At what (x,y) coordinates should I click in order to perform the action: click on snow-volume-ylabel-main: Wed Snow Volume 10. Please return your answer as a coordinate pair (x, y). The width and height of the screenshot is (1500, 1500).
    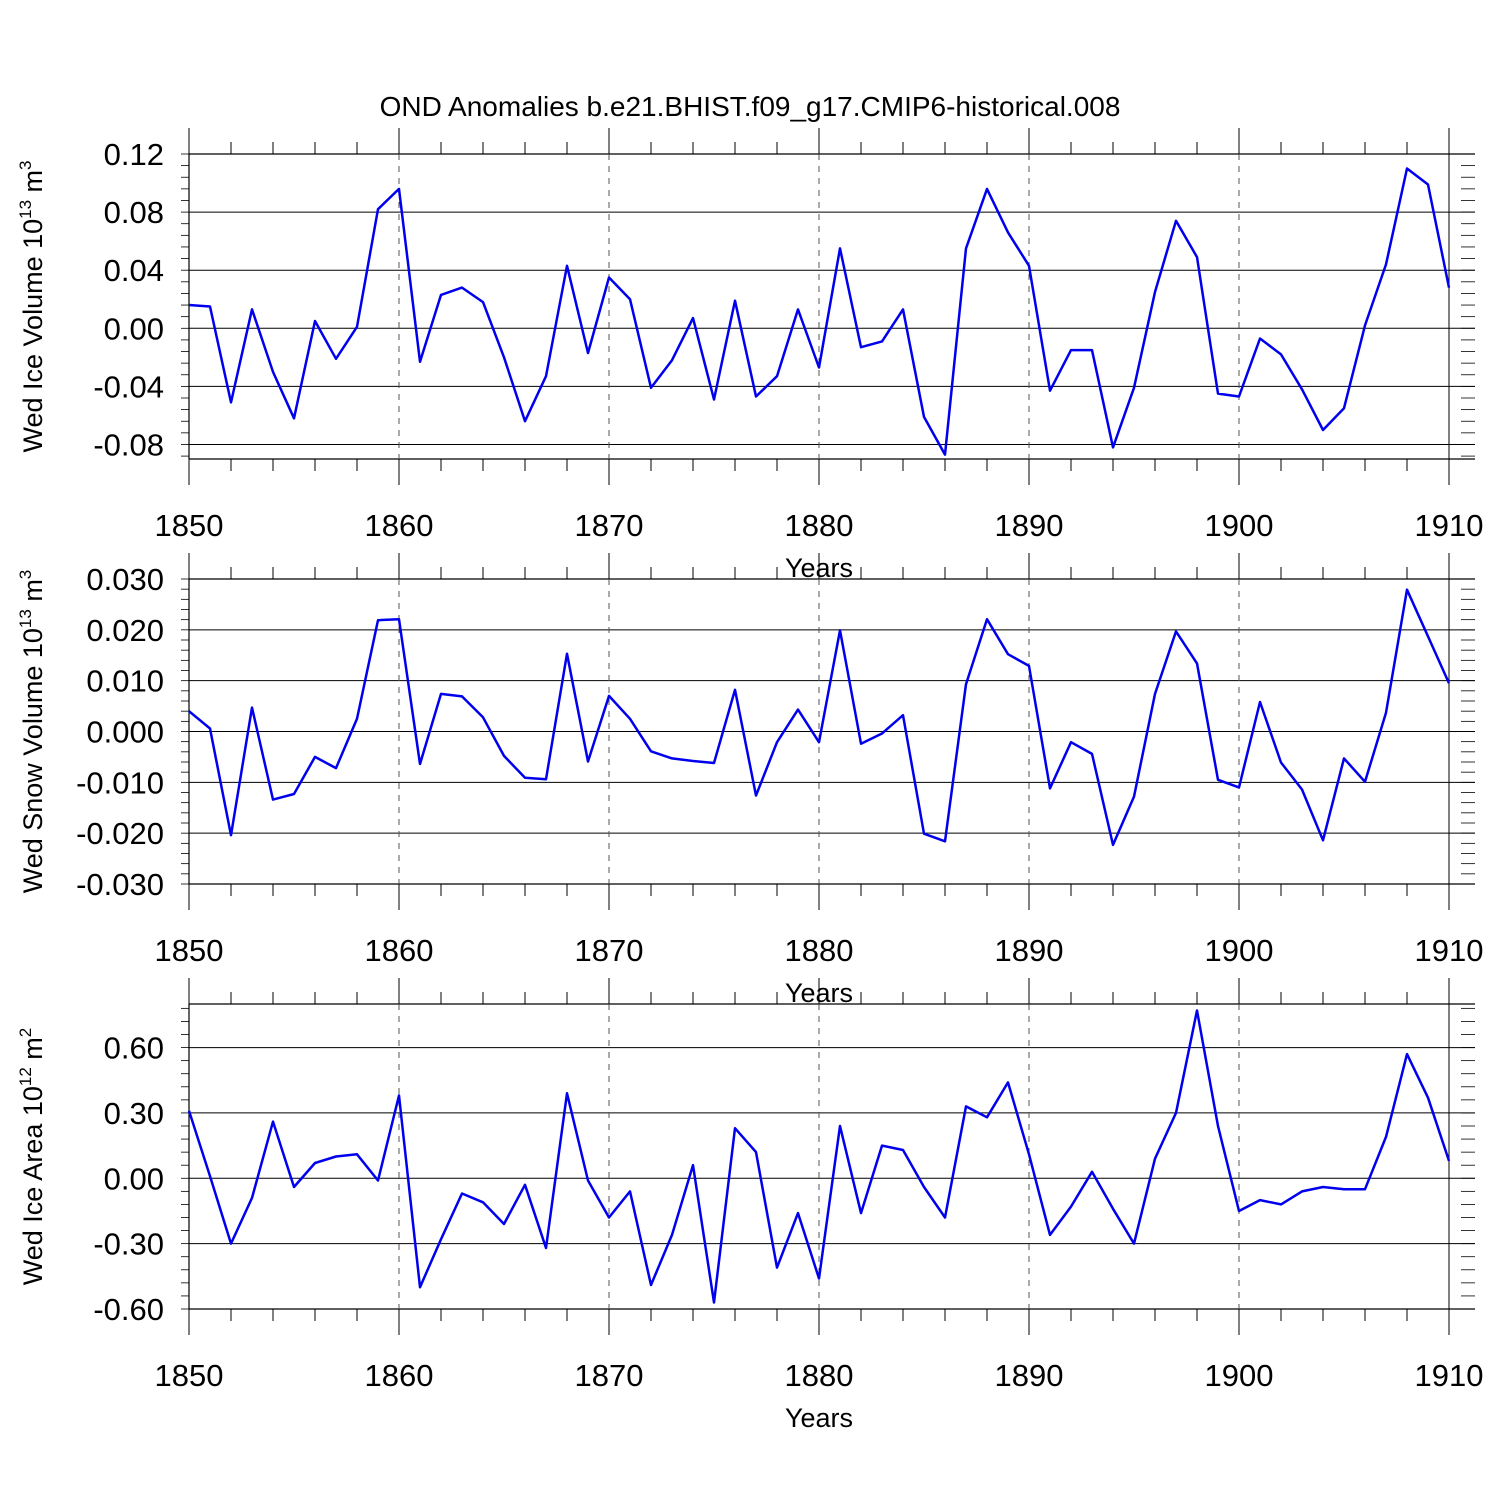
    Looking at the image, I should click on (33, 760).